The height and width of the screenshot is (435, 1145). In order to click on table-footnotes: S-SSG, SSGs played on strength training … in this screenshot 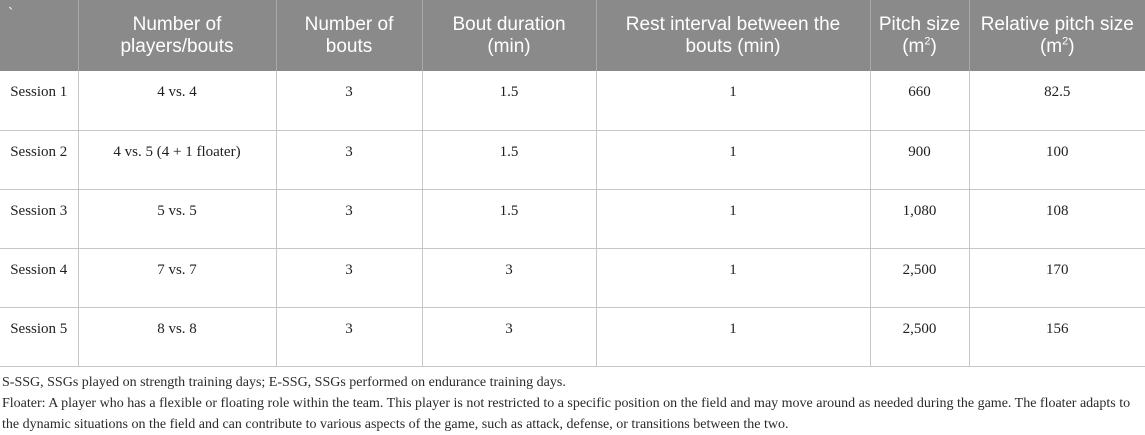, I will do `click(572, 403)`.